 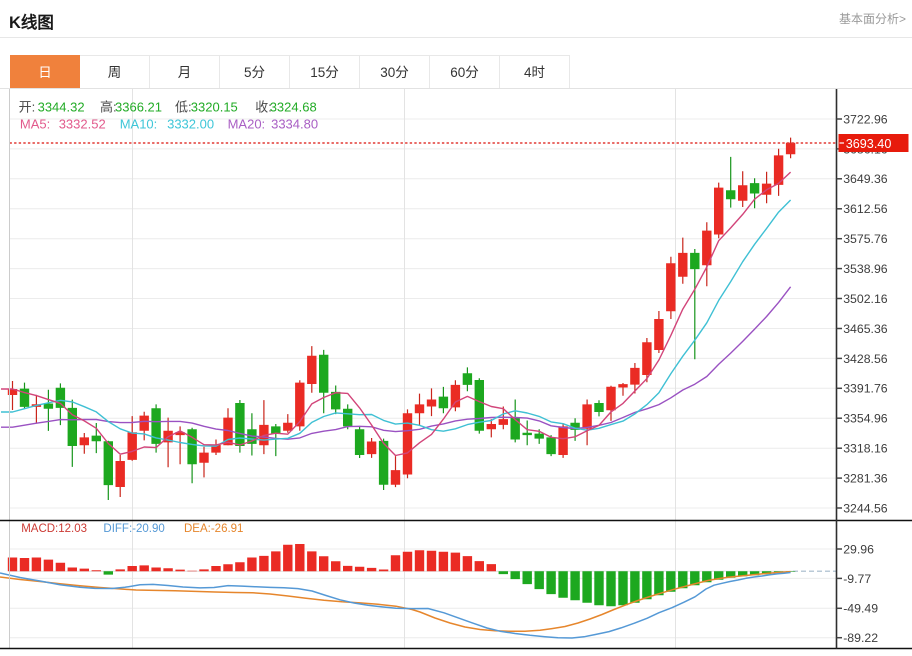 What do you see at coordinates (865, 479) in the screenshot?
I see `svg-text: 3281.36` at bounding box center [865, 479].